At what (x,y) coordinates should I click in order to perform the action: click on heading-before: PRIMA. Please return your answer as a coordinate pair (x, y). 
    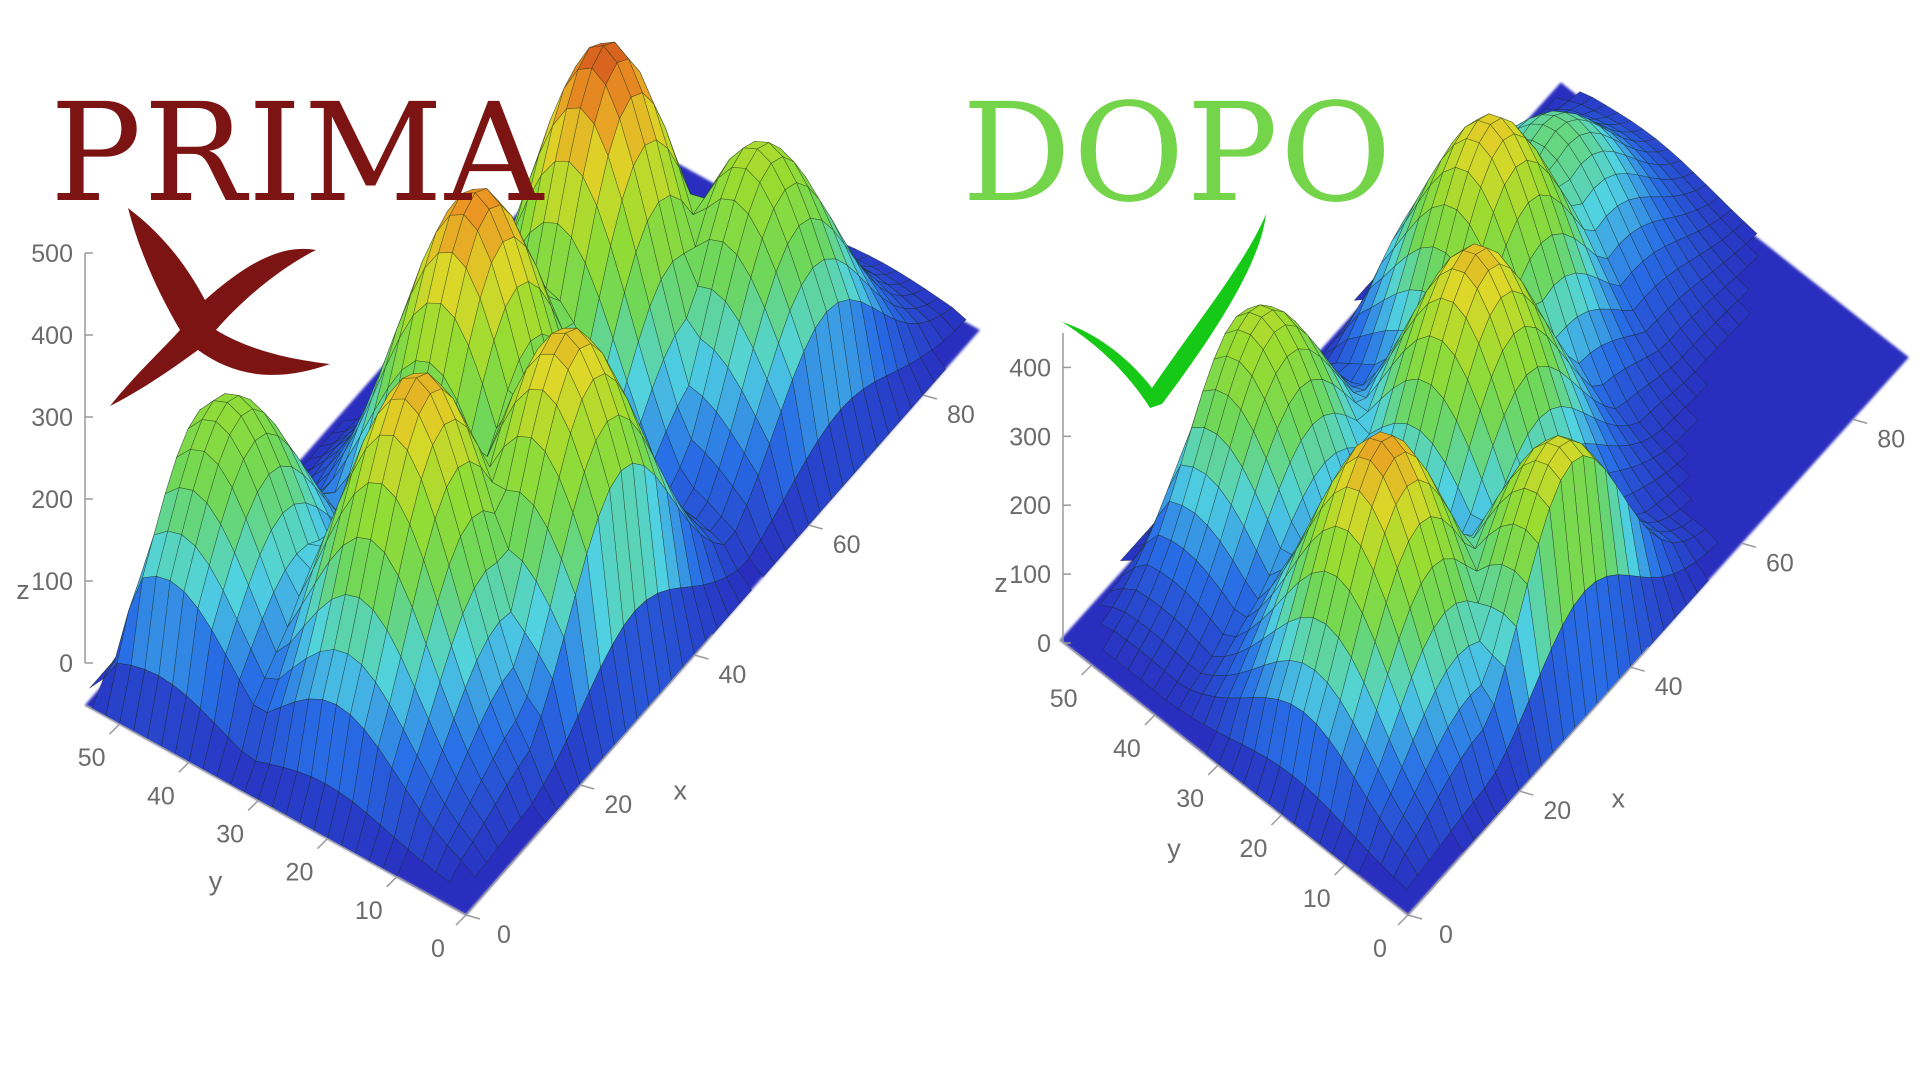
    Looking at the image, I should click on (297, 154).